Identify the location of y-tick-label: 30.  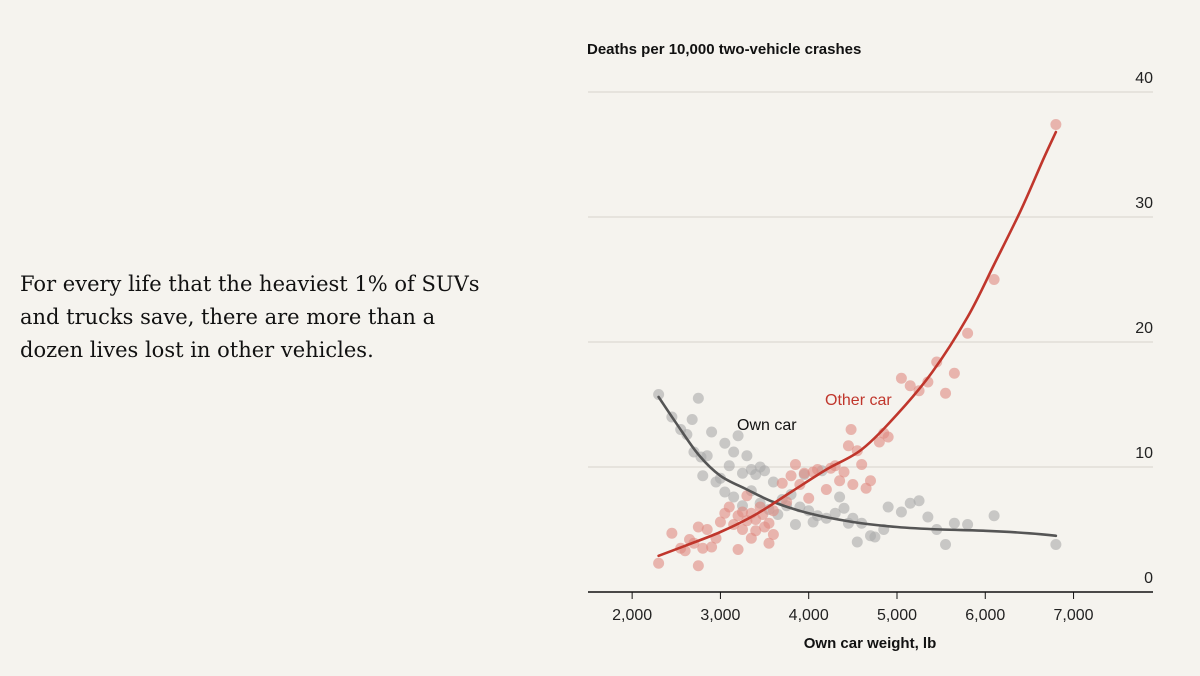
(1144, 203).